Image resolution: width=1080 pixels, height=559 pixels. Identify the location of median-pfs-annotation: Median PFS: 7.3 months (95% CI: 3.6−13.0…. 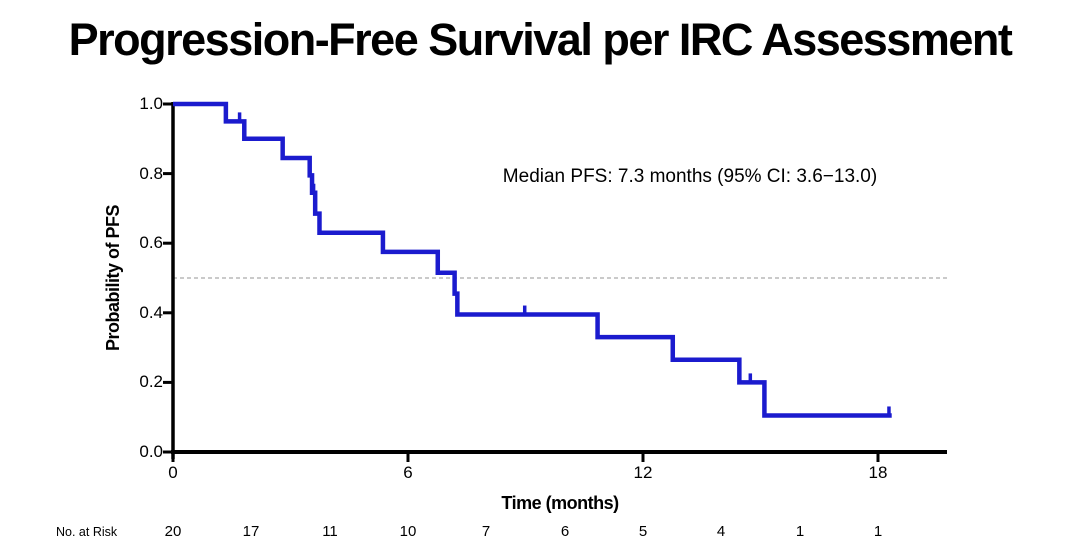
(690, 176).